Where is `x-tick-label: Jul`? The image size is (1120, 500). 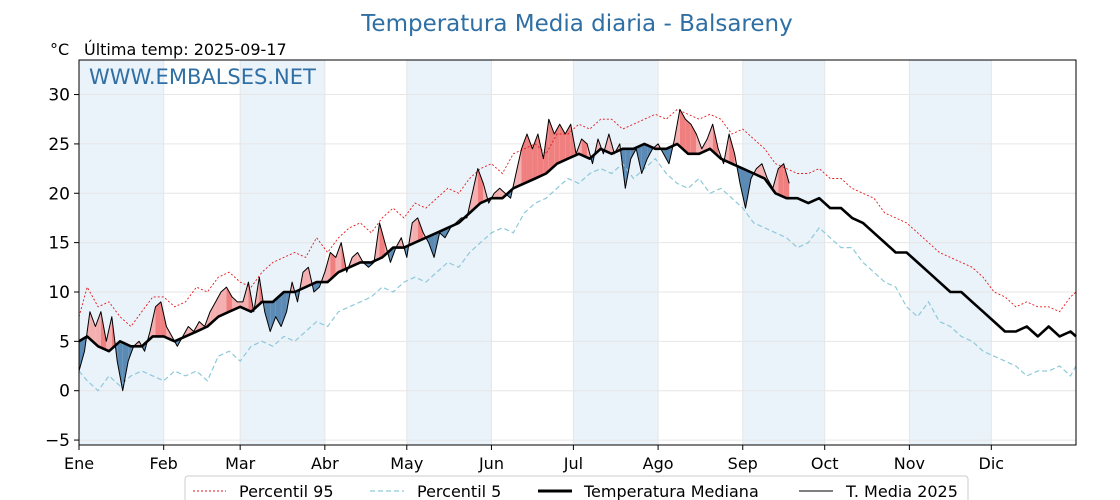 x-tick-label: Jul is located at coordinates (573, 463).